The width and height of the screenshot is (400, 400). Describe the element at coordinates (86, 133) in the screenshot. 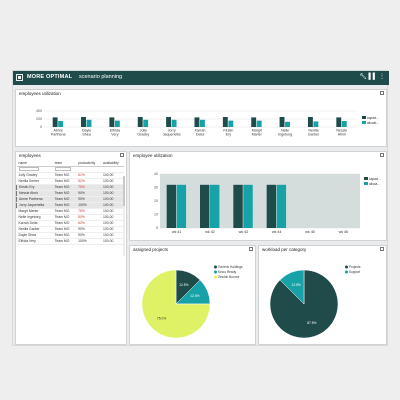

I see `x-tick-label: Dayle Shea` at that location.